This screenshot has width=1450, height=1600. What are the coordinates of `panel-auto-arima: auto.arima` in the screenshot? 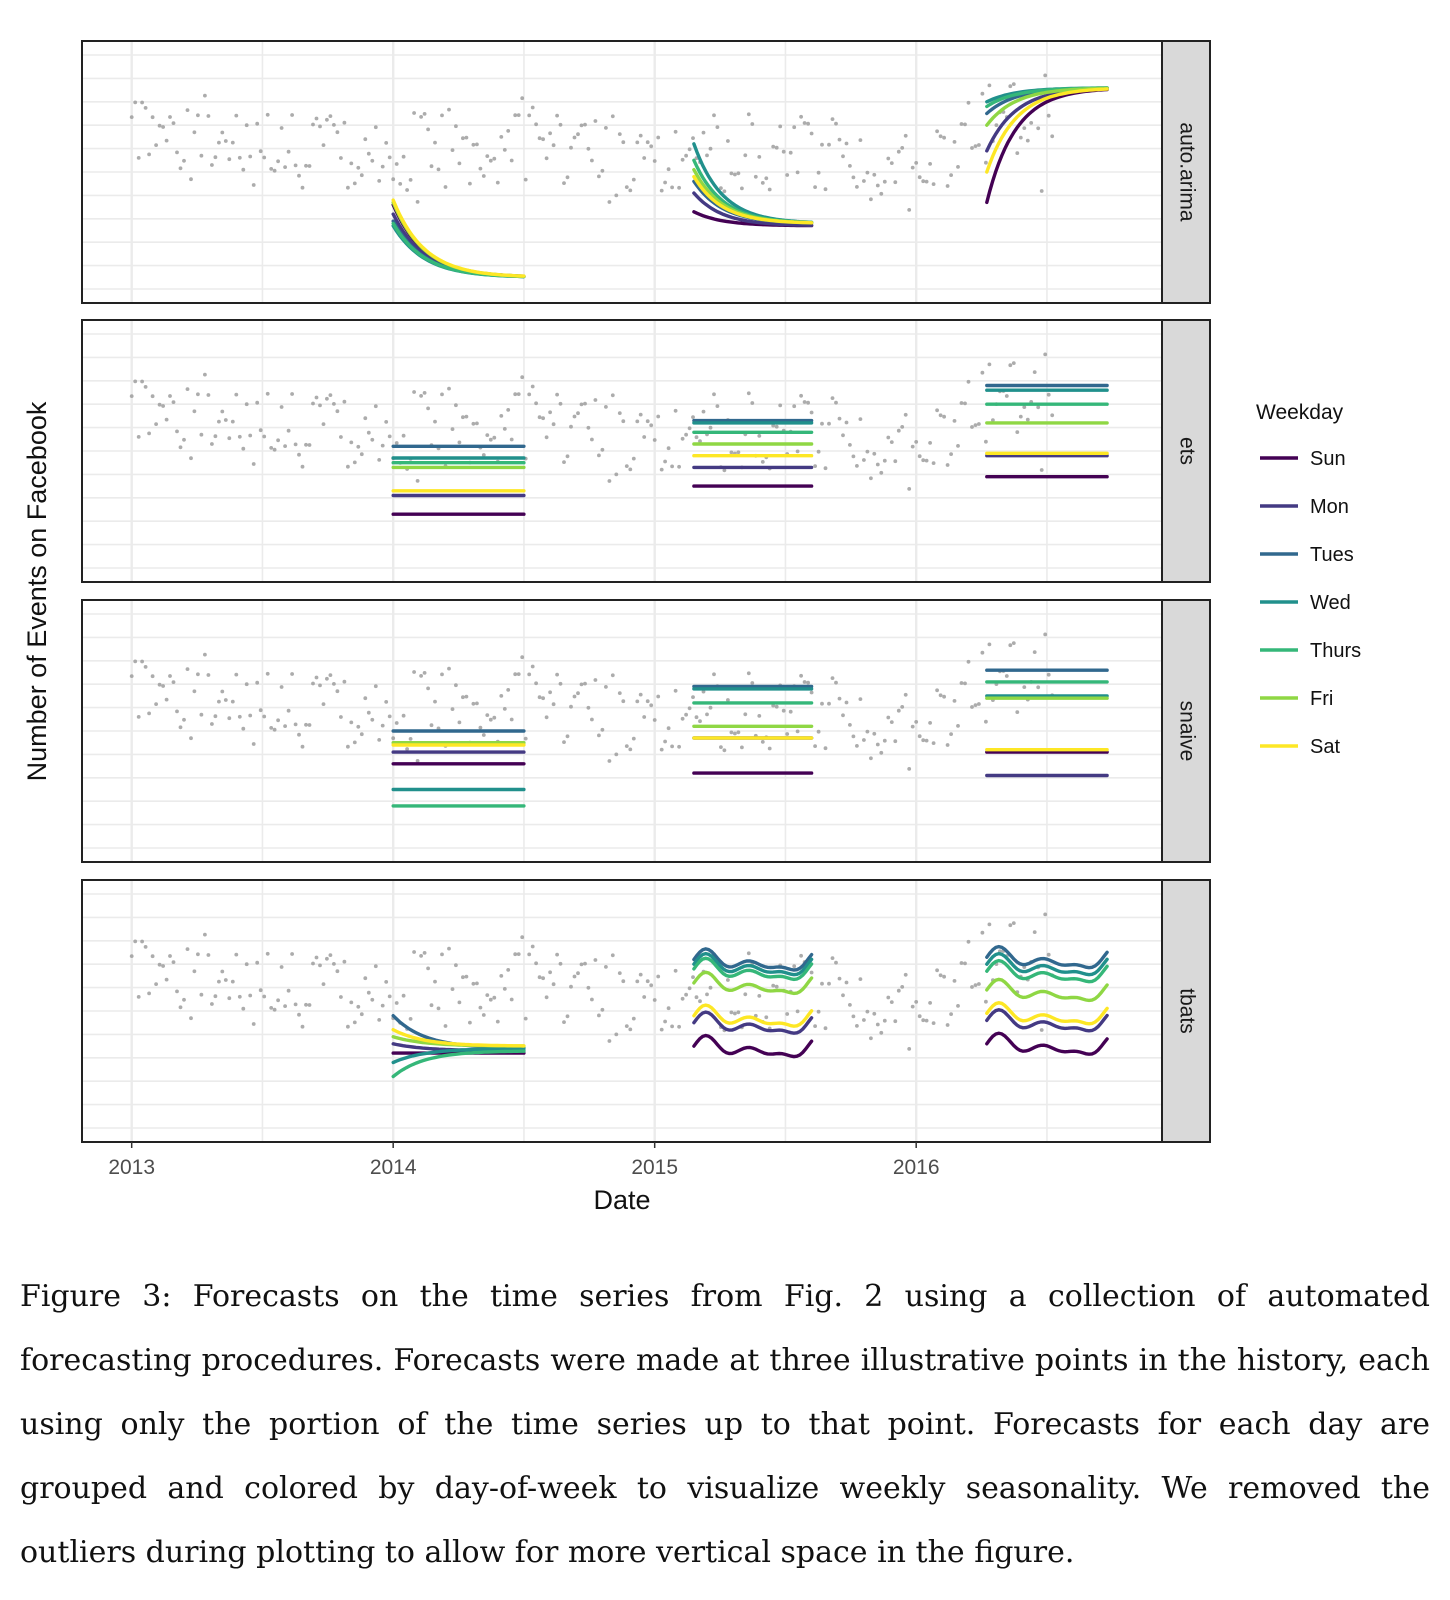 It's located at (646, 172).